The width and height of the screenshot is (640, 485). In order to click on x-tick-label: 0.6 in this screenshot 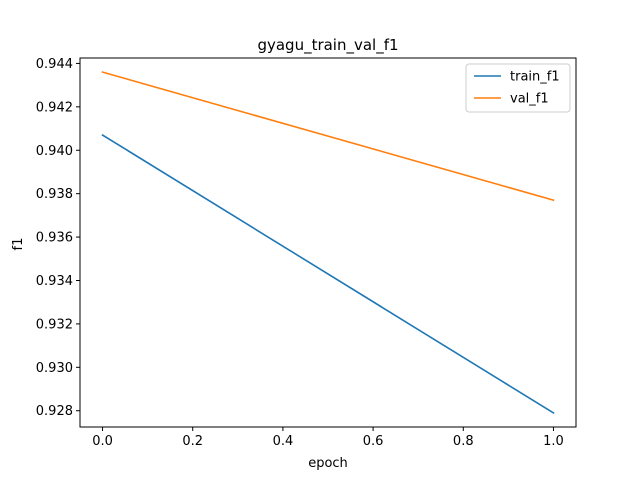, I will do `click(373, 441)`.